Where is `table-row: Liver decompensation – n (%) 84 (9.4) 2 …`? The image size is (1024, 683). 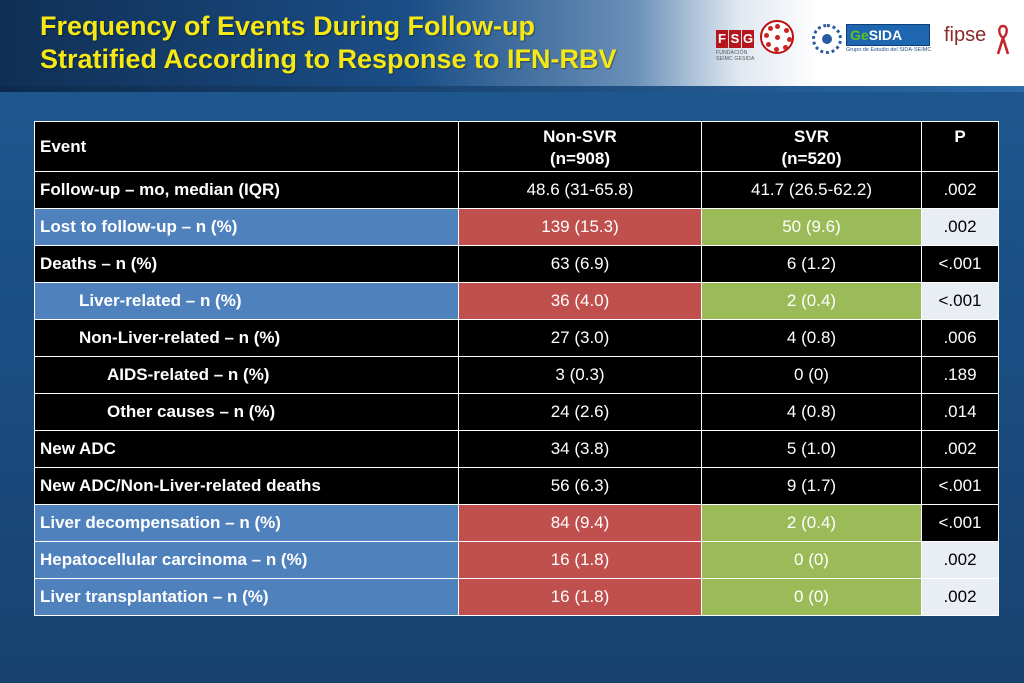 table-row: Liver decompensation – n (%) 84 (9.4) 2 … is located at coordinates (516, 523).